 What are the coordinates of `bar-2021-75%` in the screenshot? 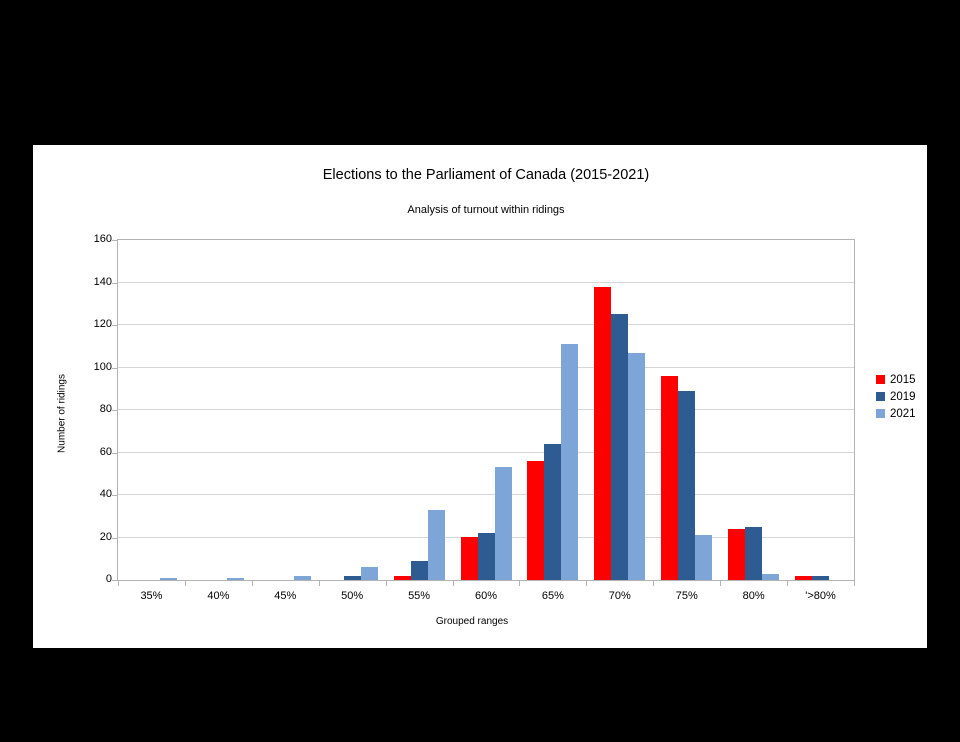 It's located at (704, 557).